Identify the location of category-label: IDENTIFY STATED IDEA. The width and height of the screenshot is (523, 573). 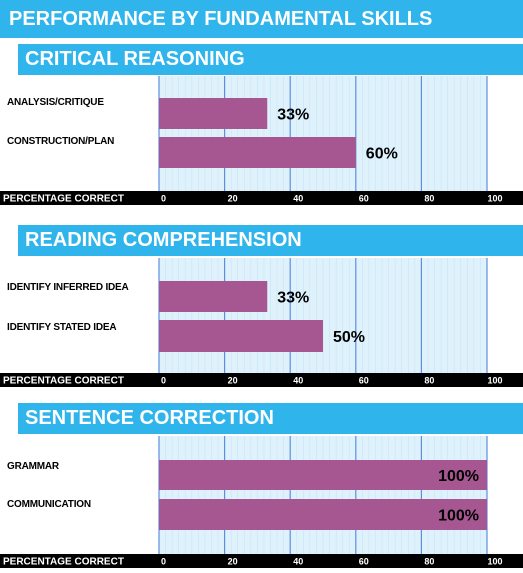
(61, 327).